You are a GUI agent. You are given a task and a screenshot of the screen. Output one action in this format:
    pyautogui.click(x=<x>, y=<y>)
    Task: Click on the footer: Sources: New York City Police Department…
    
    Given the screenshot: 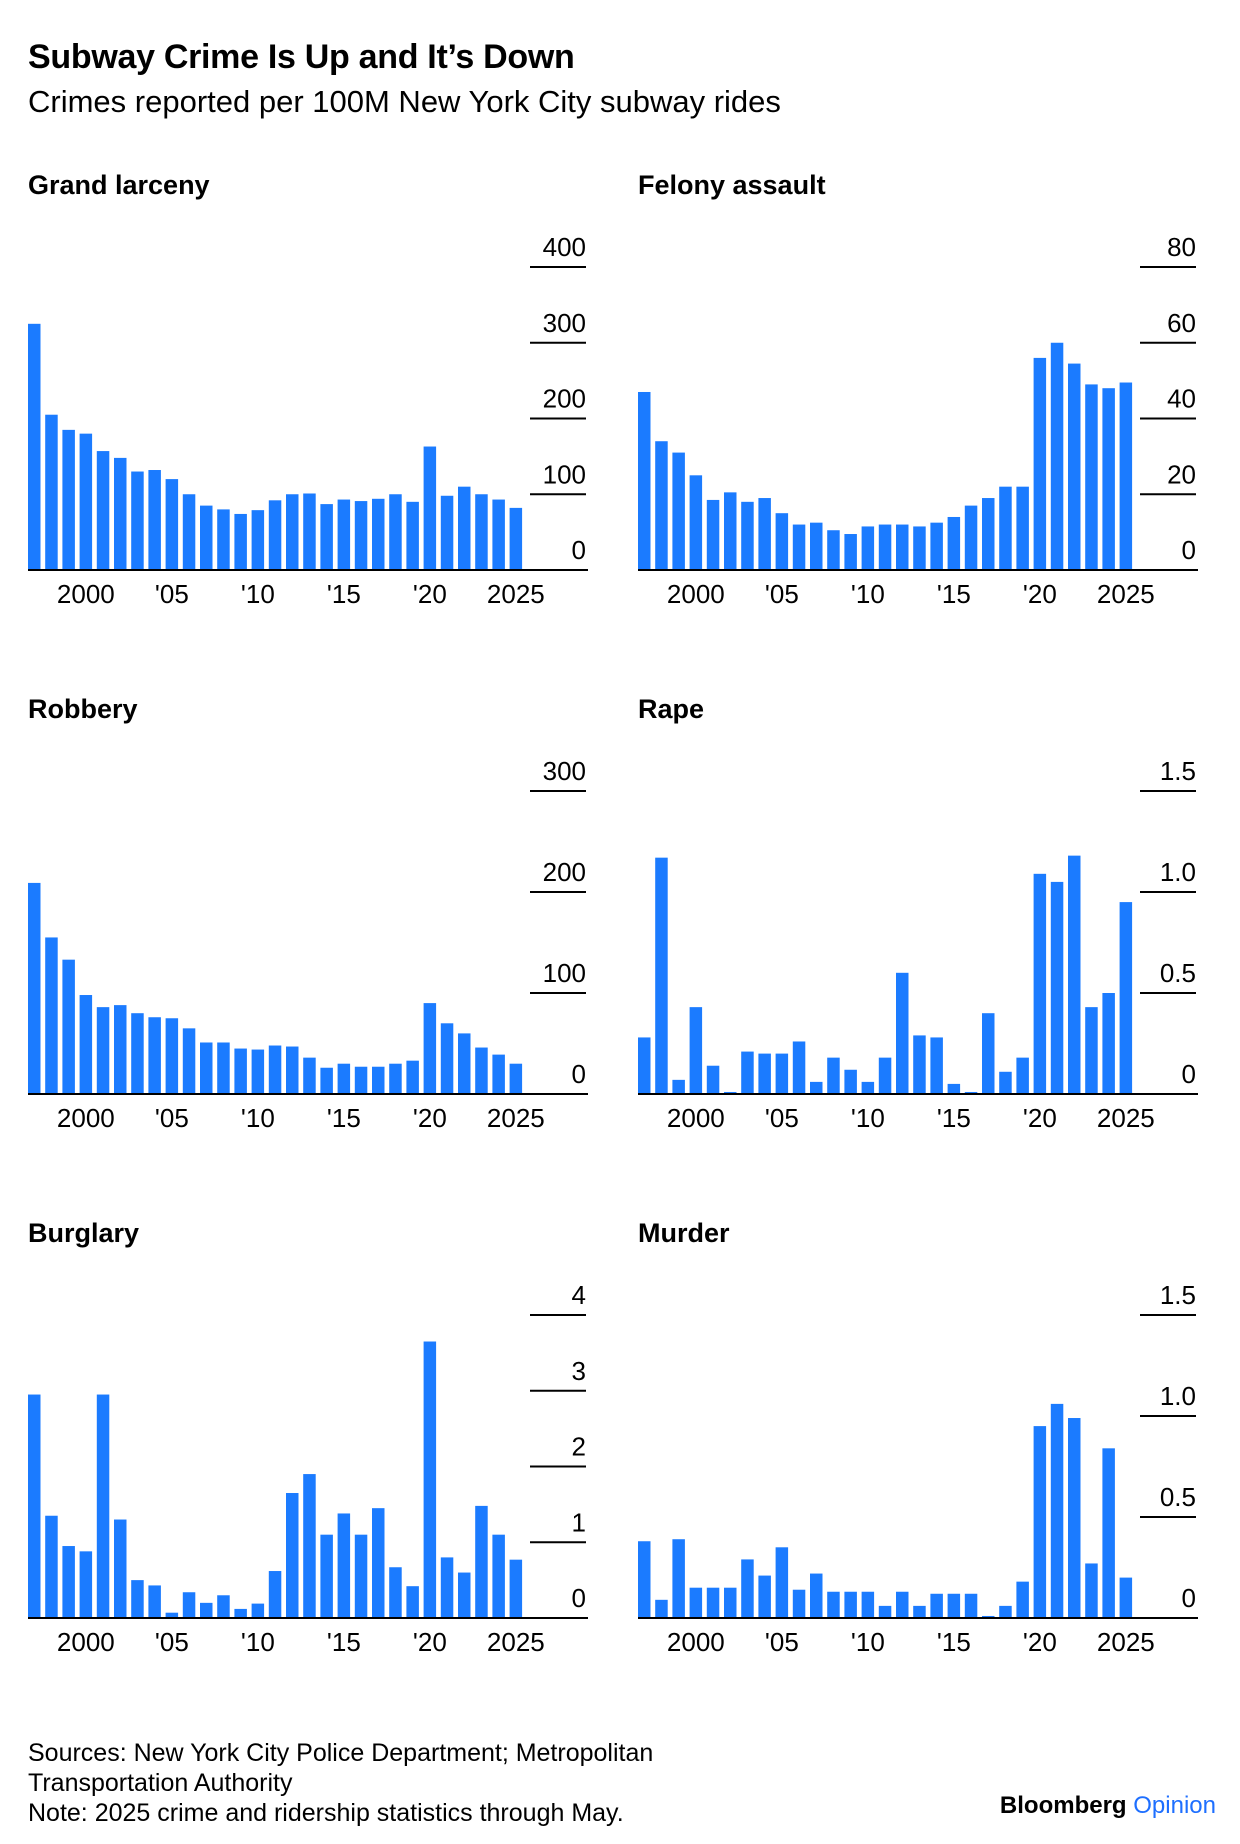 What is the action you would take?
    pyautogui.click(x=340, y=1783)
    